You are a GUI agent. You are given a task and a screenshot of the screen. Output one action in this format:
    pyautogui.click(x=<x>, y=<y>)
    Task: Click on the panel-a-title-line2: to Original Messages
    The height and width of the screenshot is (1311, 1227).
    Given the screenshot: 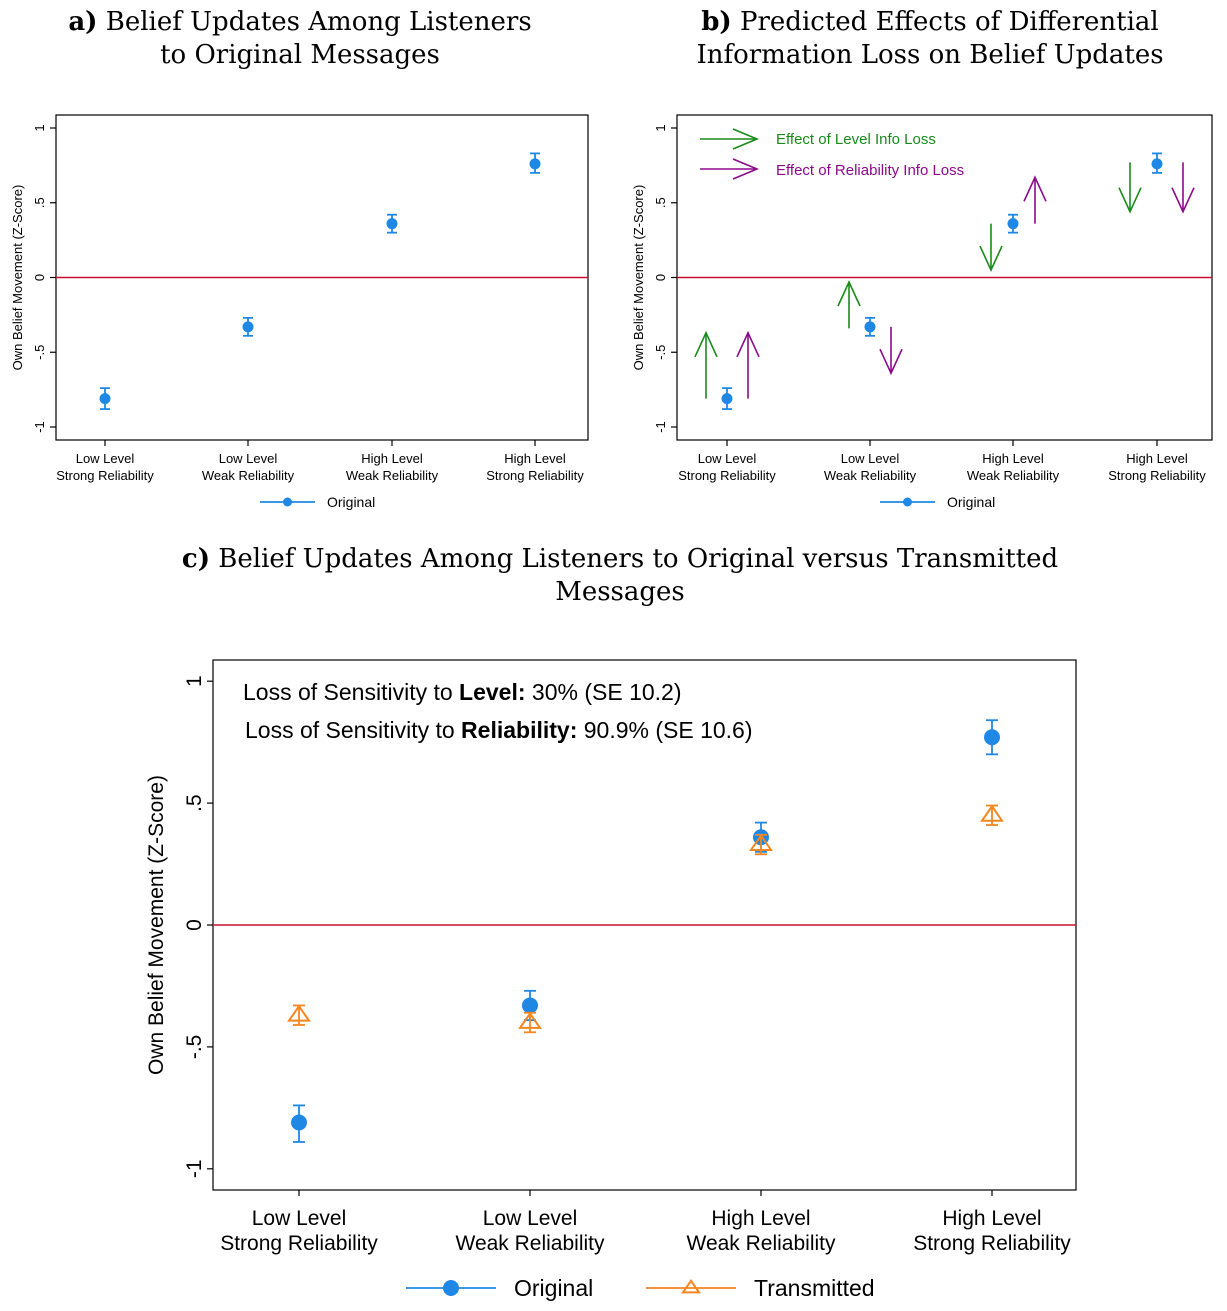 What is the action you would take?
    pyautogui.click(x=300, y=55)
    